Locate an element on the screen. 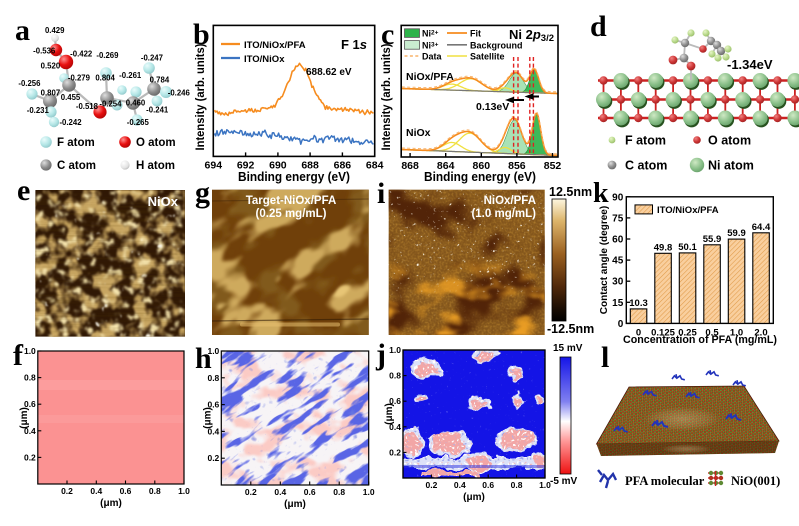 The width and height of the screenshot is (799, 526). svg-text: (1.0 mg/mL) is located at coordinates (503, 214).